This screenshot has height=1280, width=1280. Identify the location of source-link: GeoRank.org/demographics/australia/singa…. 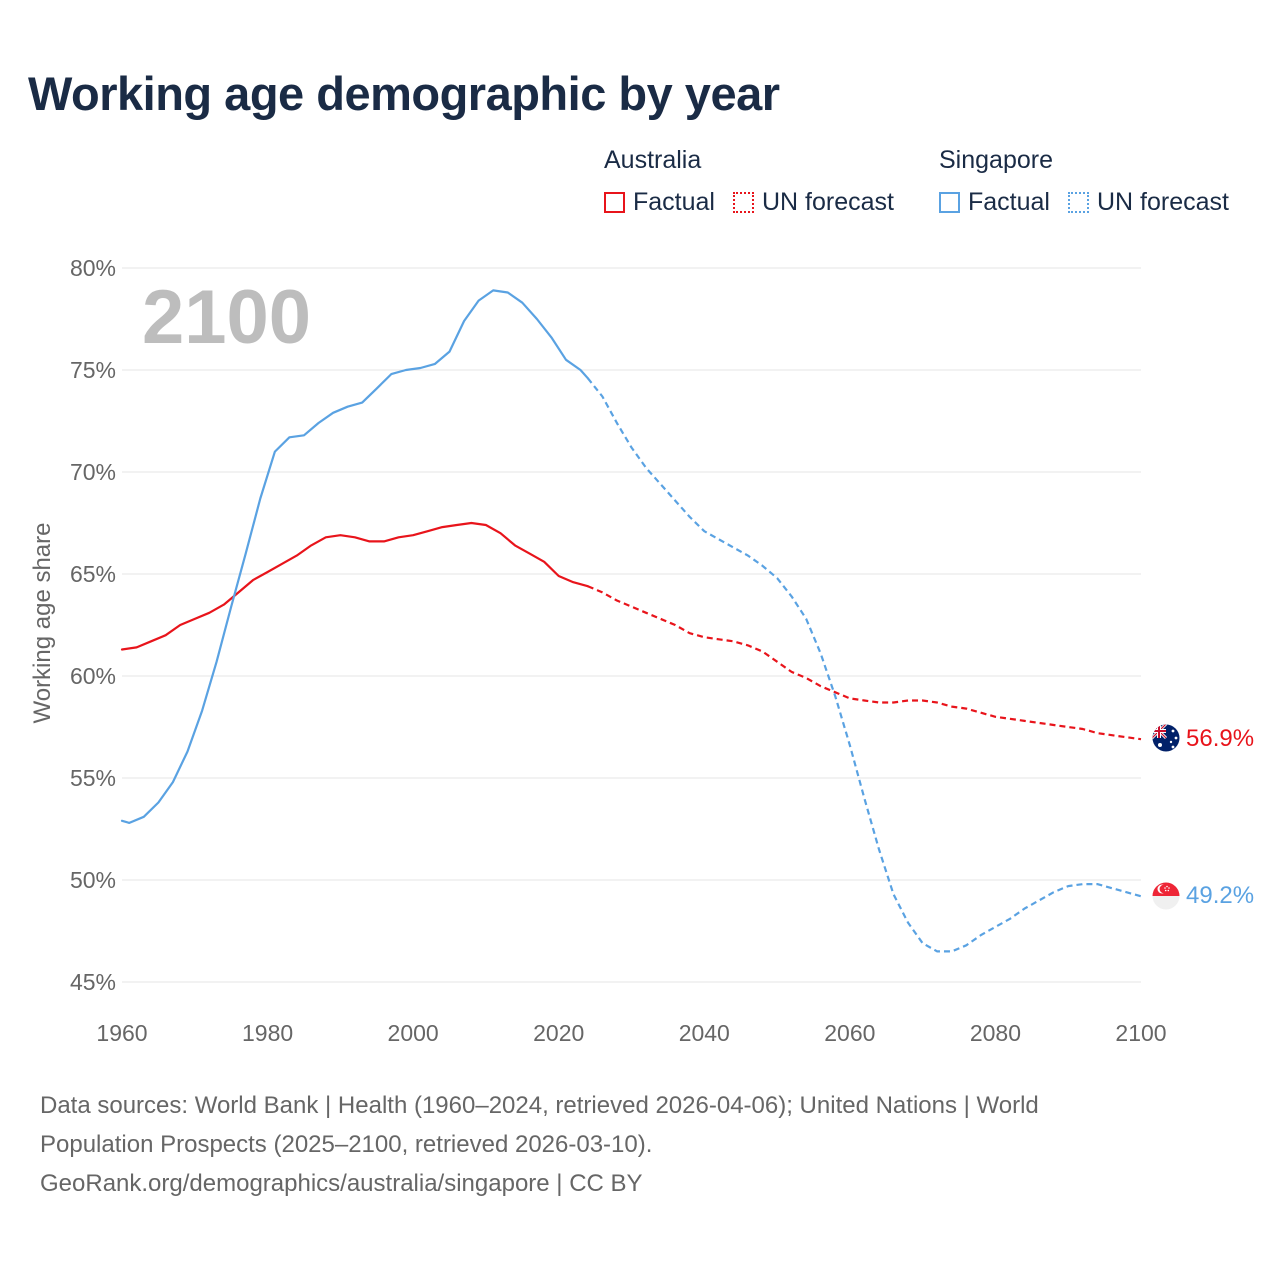
(341, 1183).